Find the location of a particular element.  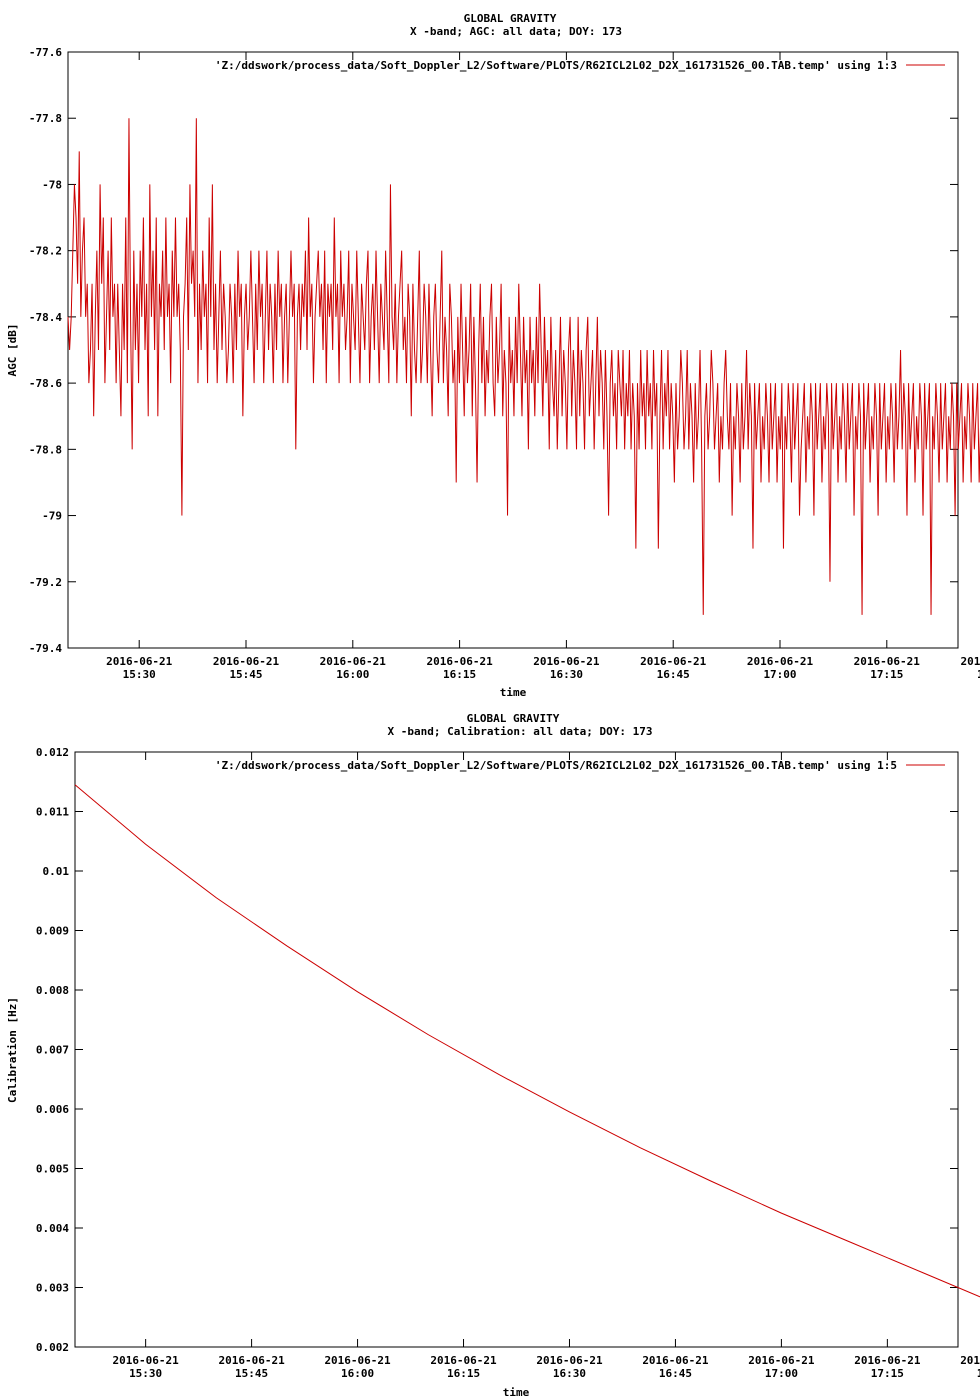

y-tick-label: -77.8 is located at coordinates (45, 118).